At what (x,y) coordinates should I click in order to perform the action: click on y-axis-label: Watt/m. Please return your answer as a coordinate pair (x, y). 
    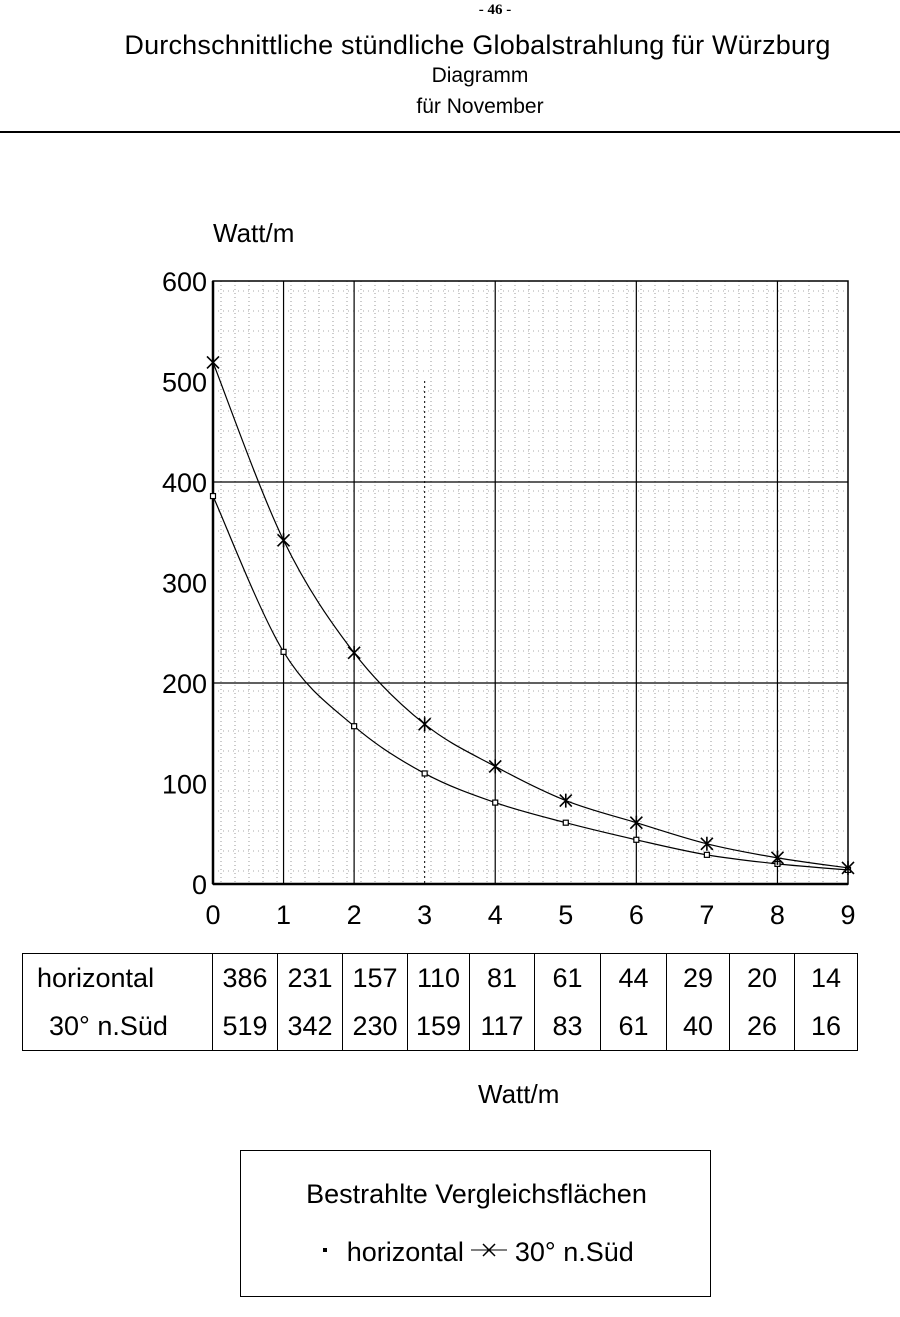
    Looking at the image, I should click on (254, 233).